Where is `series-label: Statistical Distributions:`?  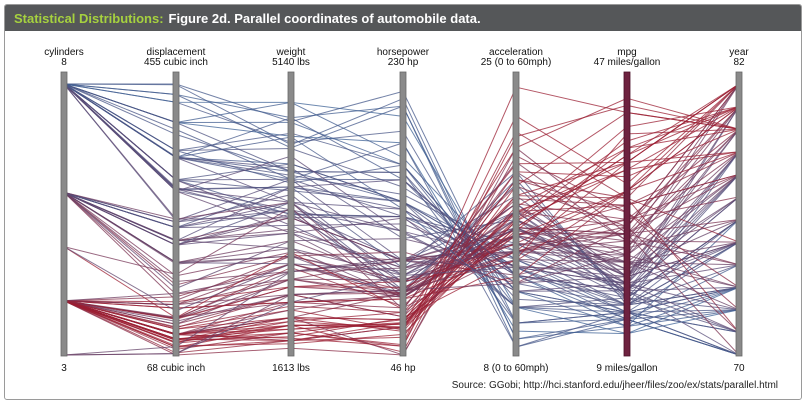
series-label: Statistical Distributions: is located at coordinates (89, 18).